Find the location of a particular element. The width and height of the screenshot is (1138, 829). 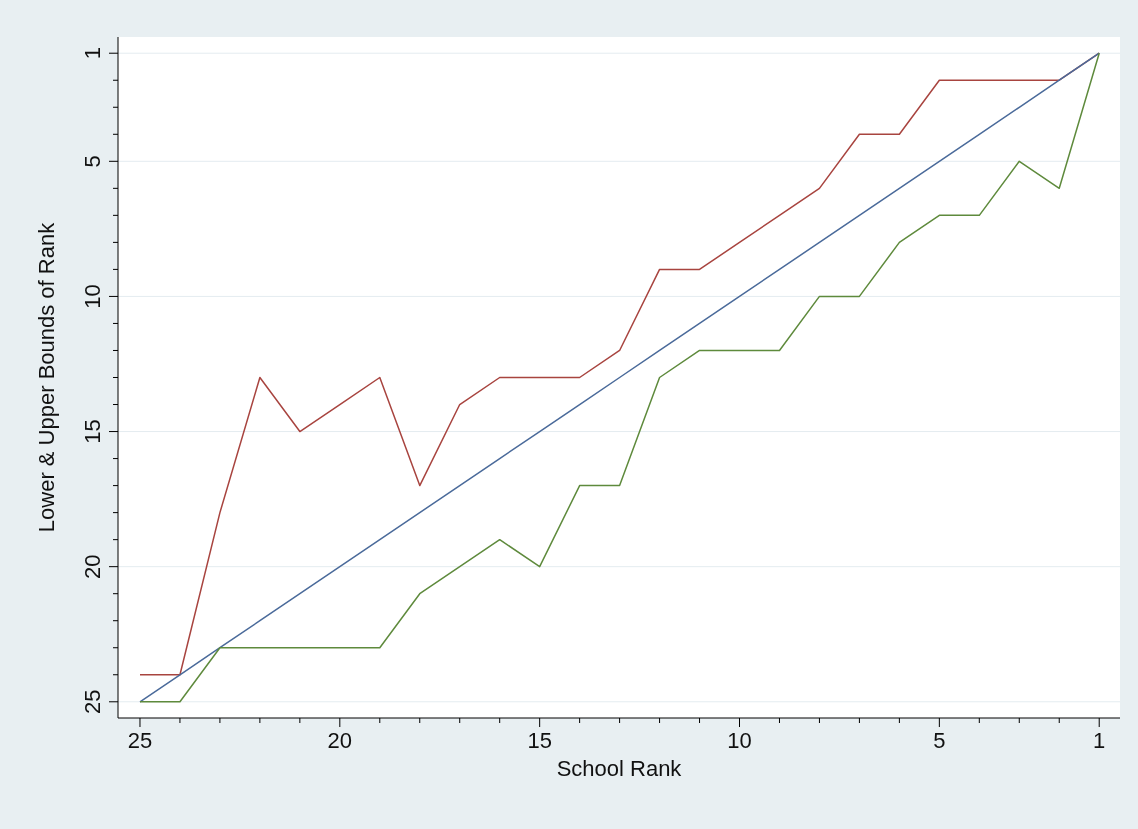

x-tick-label: 10 is located at coordinates (739, 740).